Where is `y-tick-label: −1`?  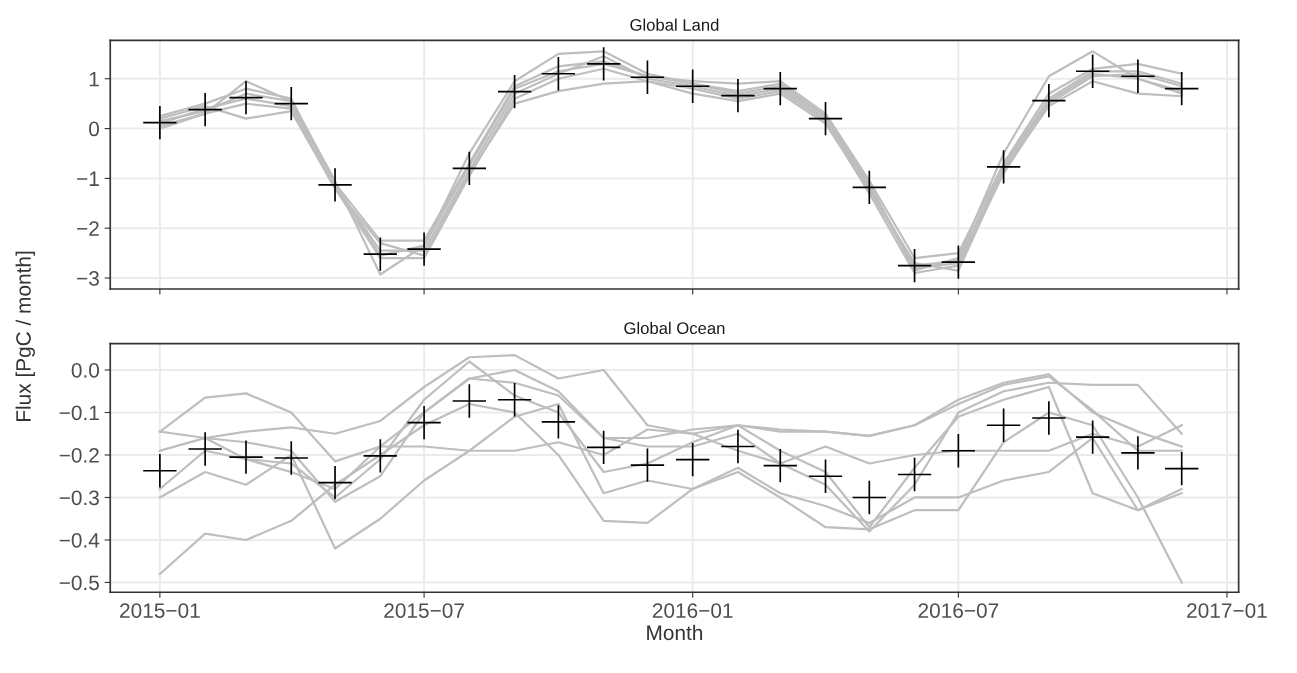
y-tick-label: −1 is located at coordinates (88, 178).